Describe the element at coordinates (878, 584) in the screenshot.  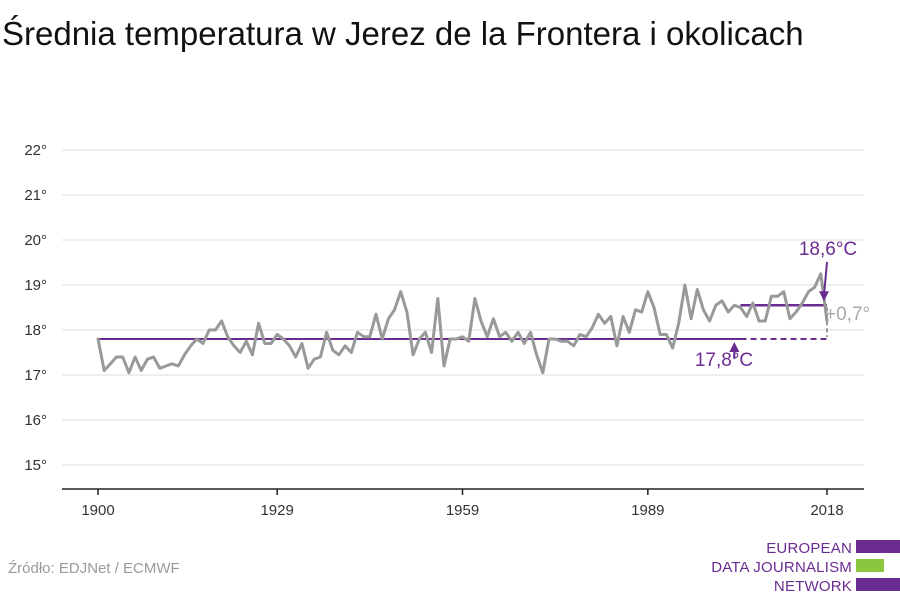
I see `logo-bar-purple-bottom` at that location.